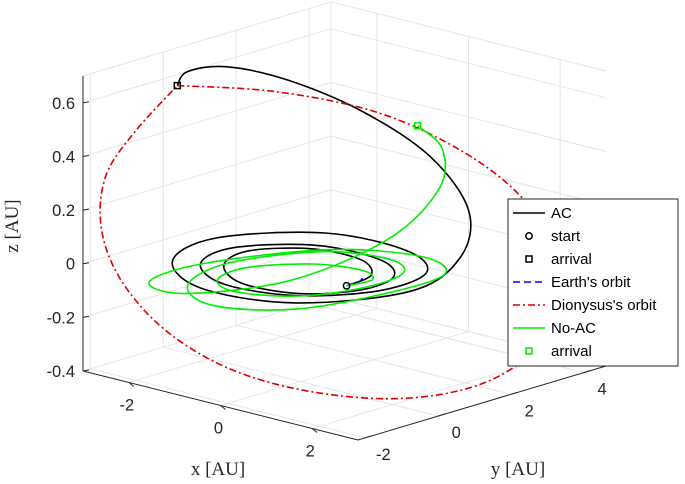  Describe the element at coordinates (456, 433) in the screenshot. I see `y-tick-label: 0` at that location.